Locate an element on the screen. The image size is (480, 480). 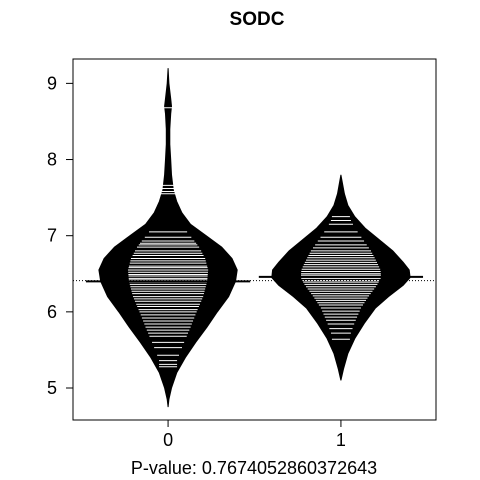
y-tick-label: 9 is located at coordinates (52, 83).